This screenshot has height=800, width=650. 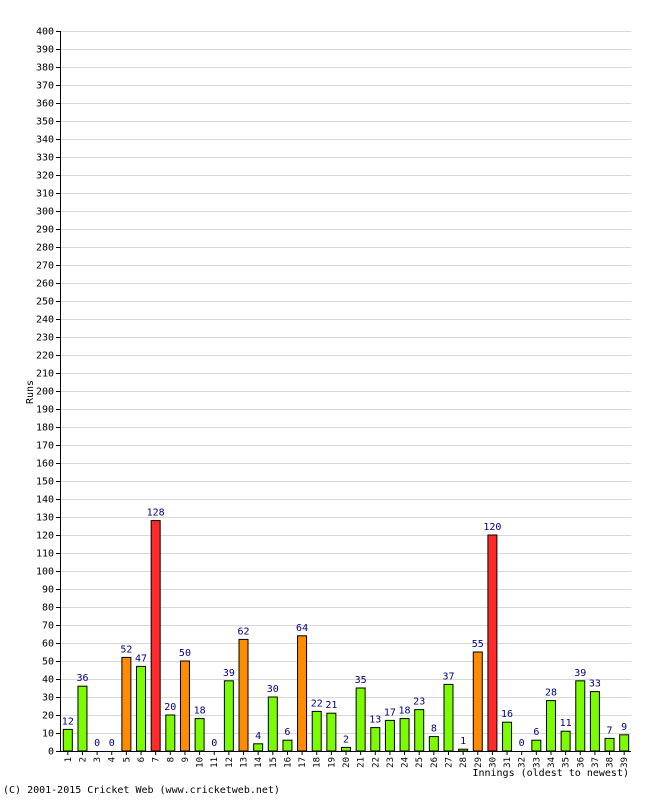 What do you see at coordinates (157, 759) in the screenshot?
I see `x-tick-label: 7` at bounding box center [157, 759].